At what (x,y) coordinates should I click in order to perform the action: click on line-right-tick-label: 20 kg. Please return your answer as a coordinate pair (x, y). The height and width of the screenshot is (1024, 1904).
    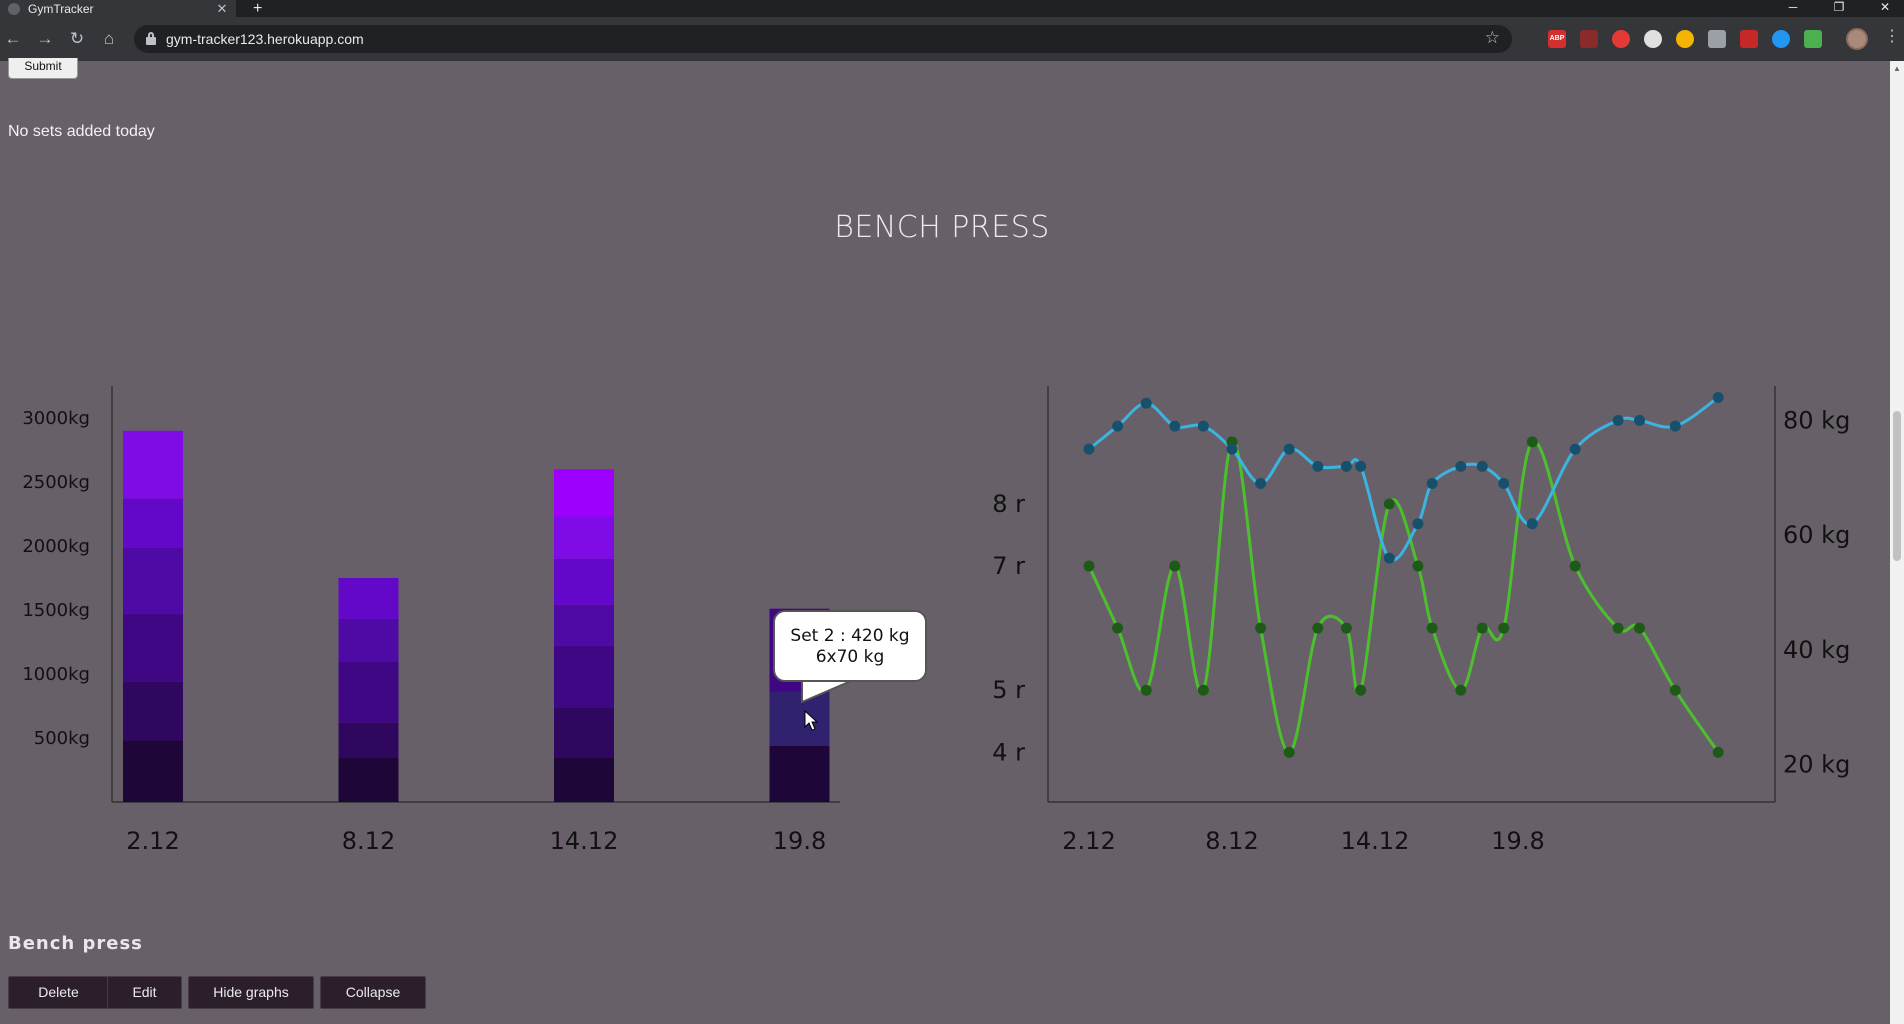
    Looking at the image, I should click on (1816, 765).